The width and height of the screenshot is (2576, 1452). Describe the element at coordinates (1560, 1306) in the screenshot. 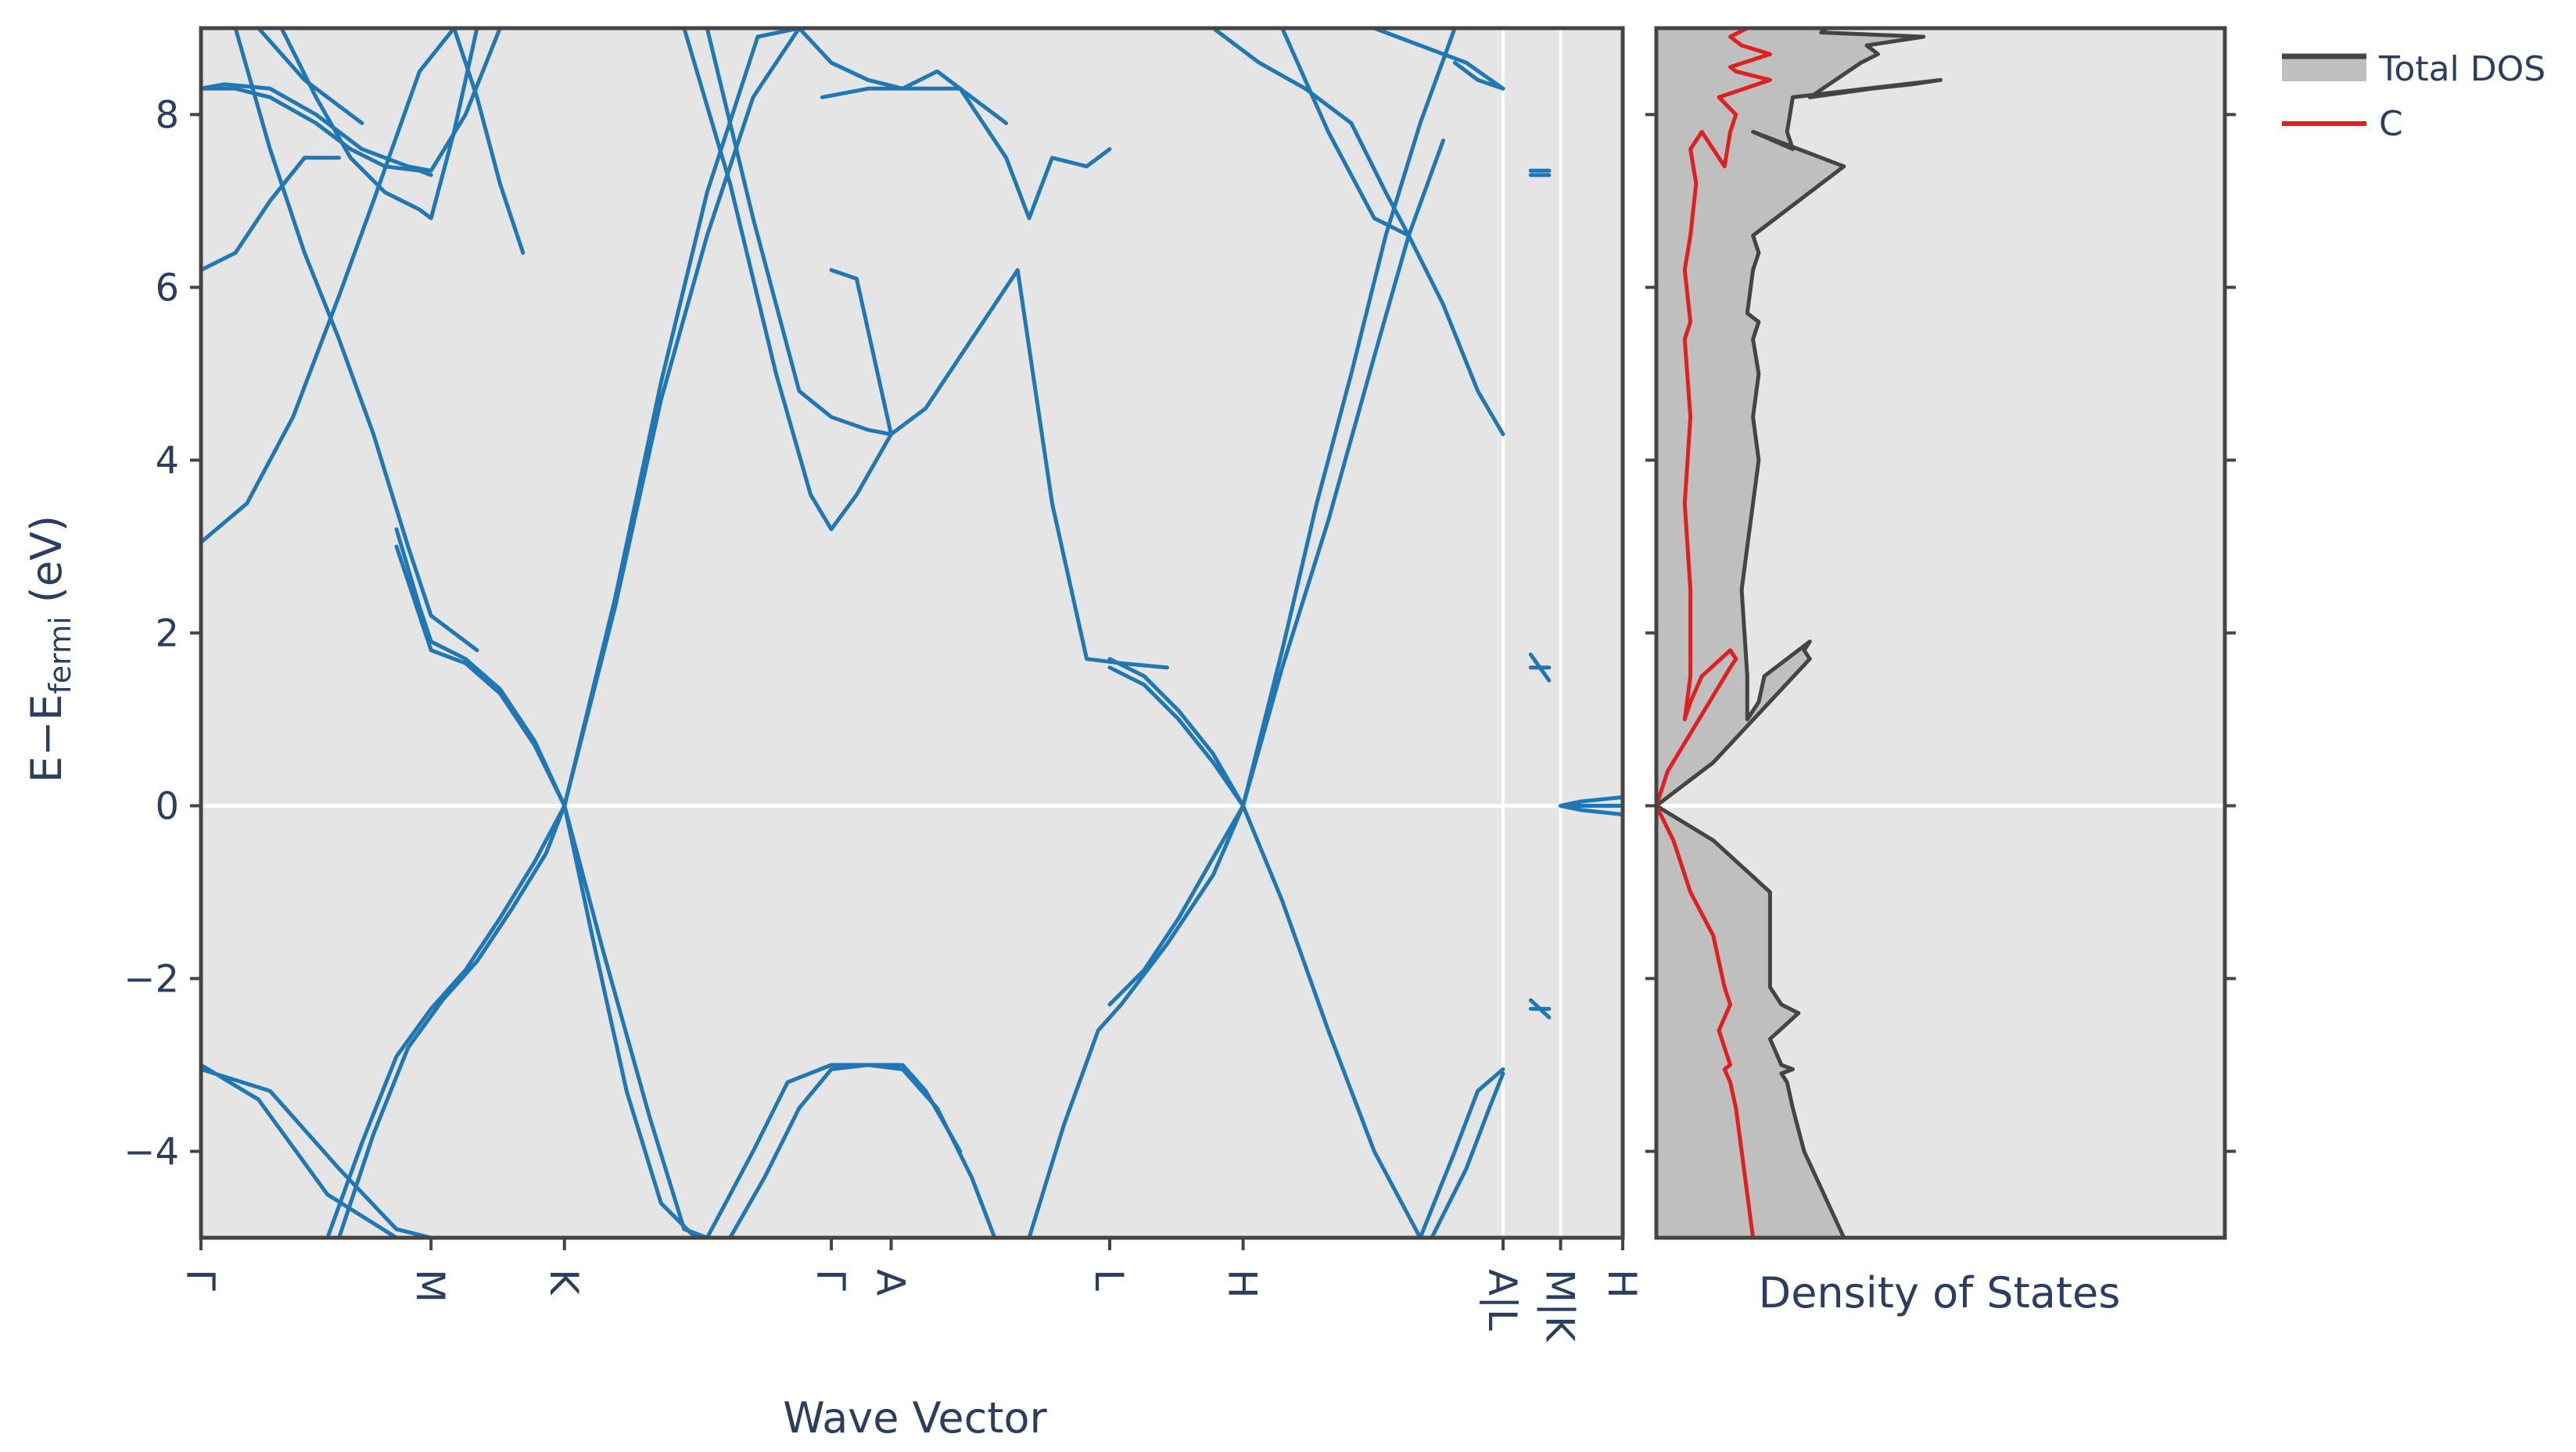

I see `k-point-label: M|K` at that location.